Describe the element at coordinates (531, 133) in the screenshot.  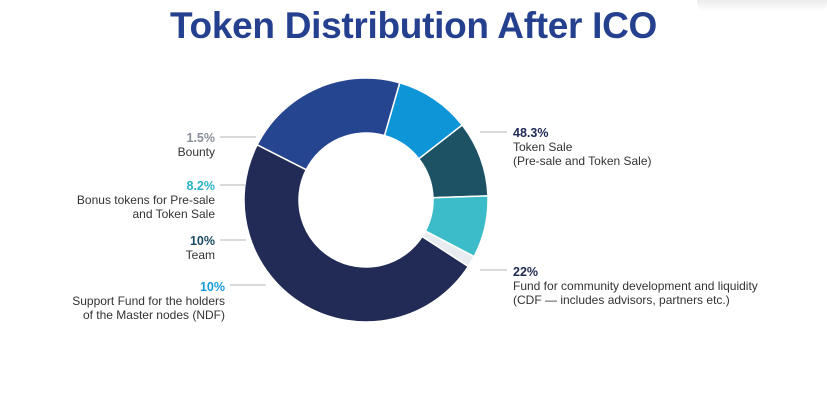
I see `slice-percent: 48.3%` at that location.